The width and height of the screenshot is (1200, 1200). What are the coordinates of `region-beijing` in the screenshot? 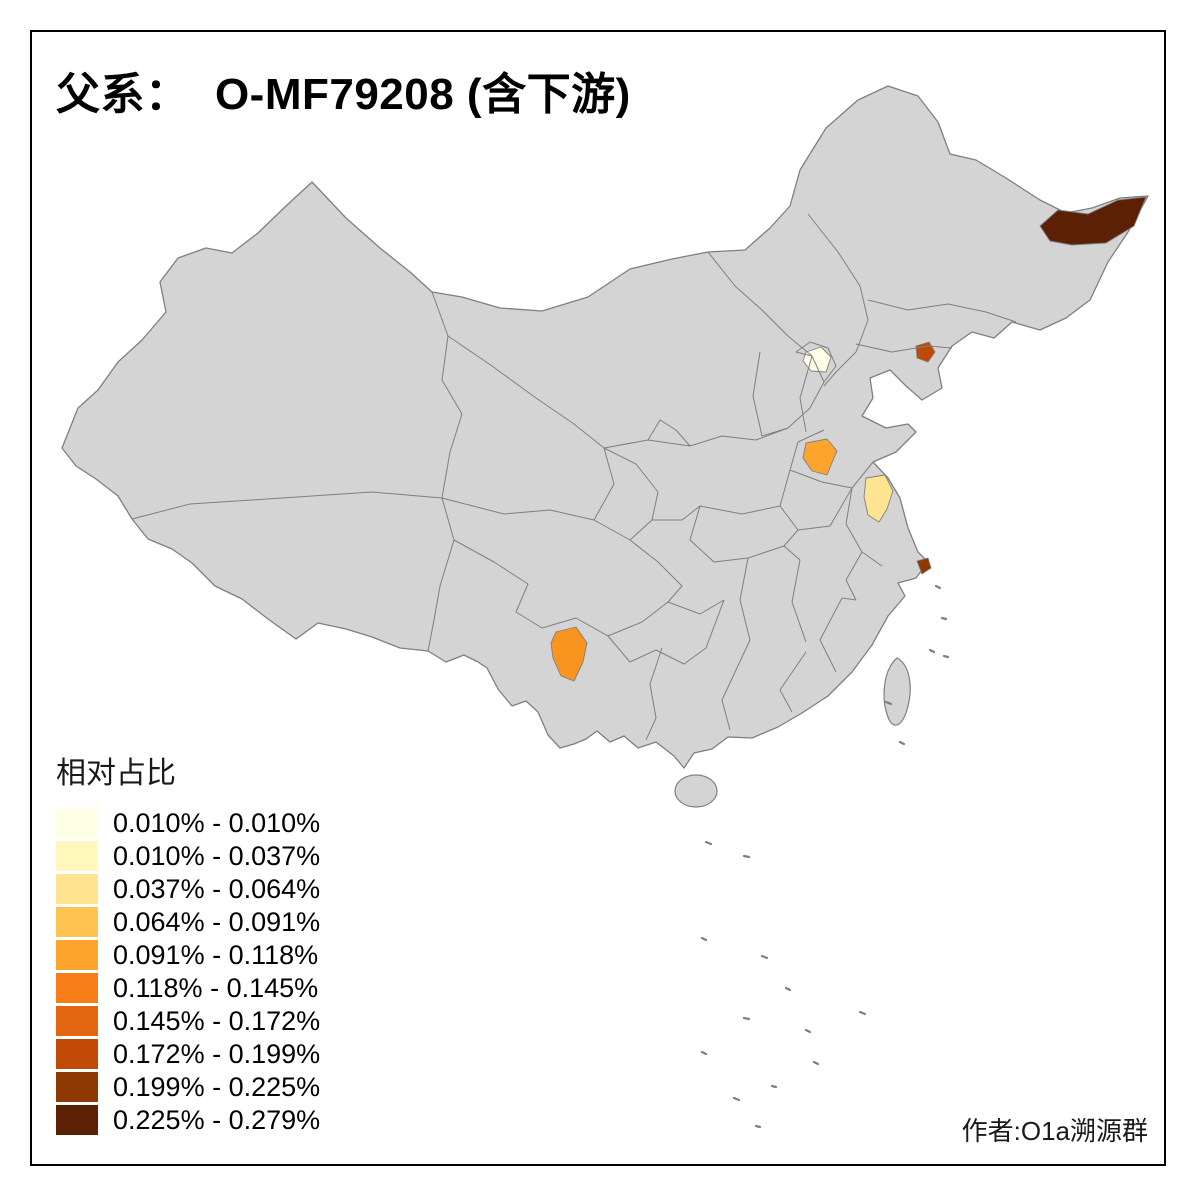 It's located at (817, 359).